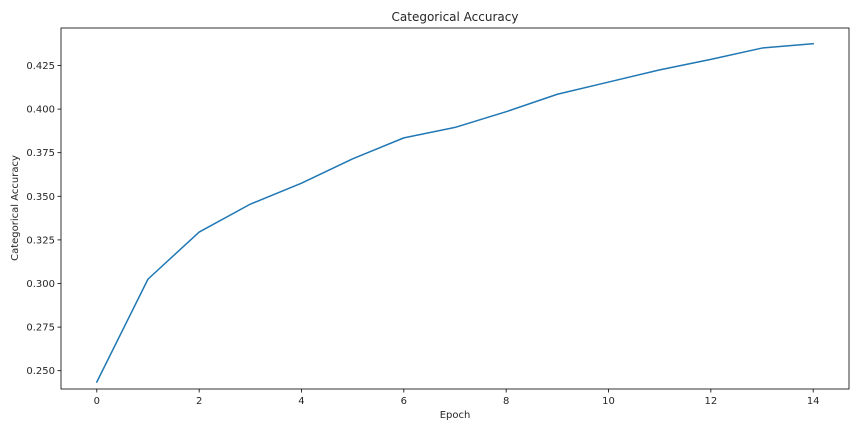 The height and width of the screenshot is (432, 864). Describe the element at coordinates (40, 153) in the screenshot. I see `y-tick-label: 0.375` at that location.